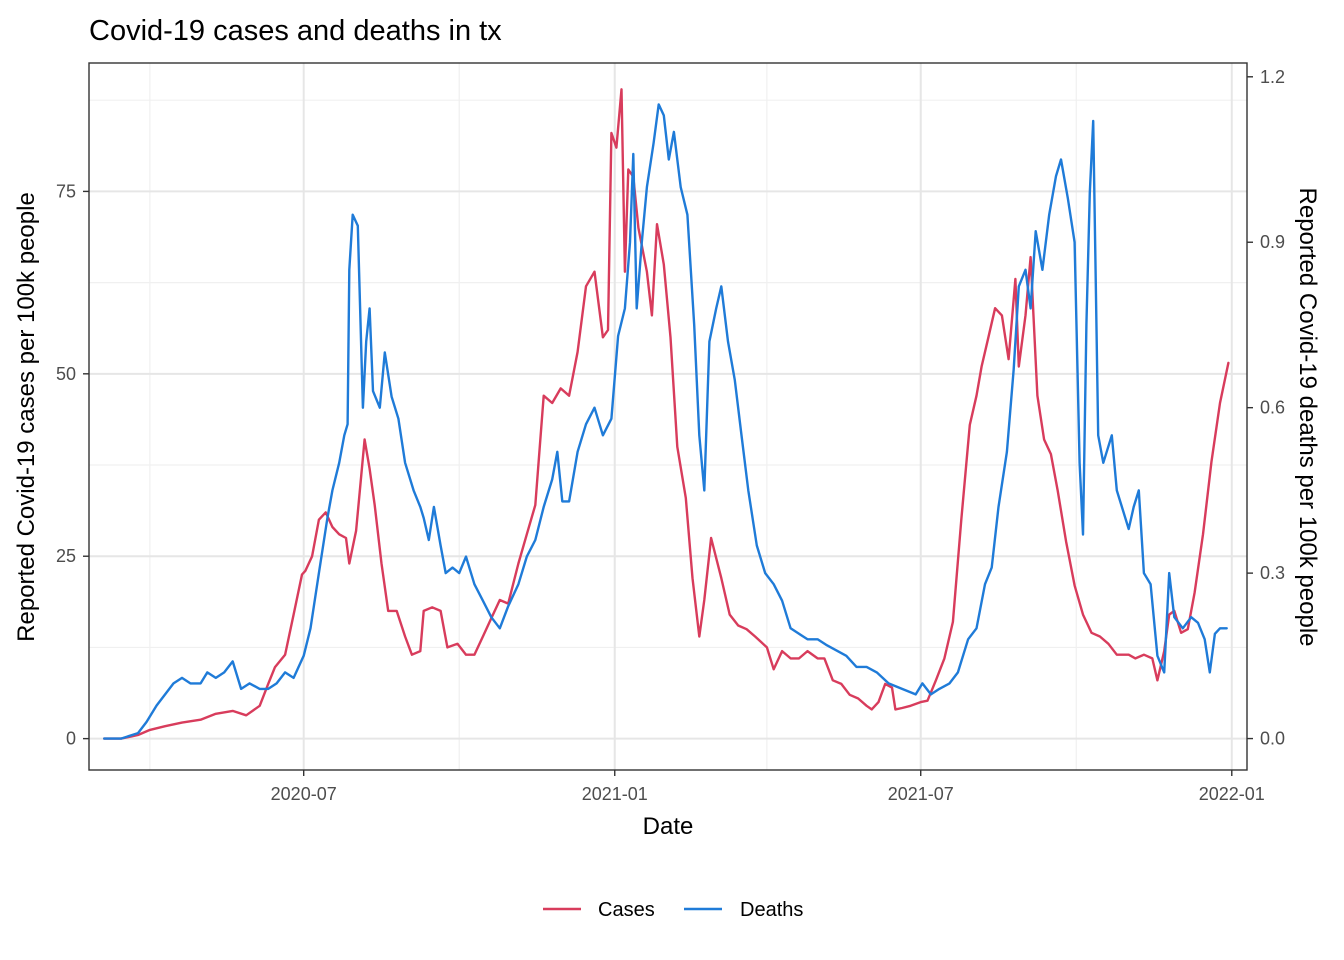 The width and height of the screenshot is (1344, 960). Describe the element at coordinates (771, 910) in the screenshot. I see `legend-label-deaths: Deaths` at that location.